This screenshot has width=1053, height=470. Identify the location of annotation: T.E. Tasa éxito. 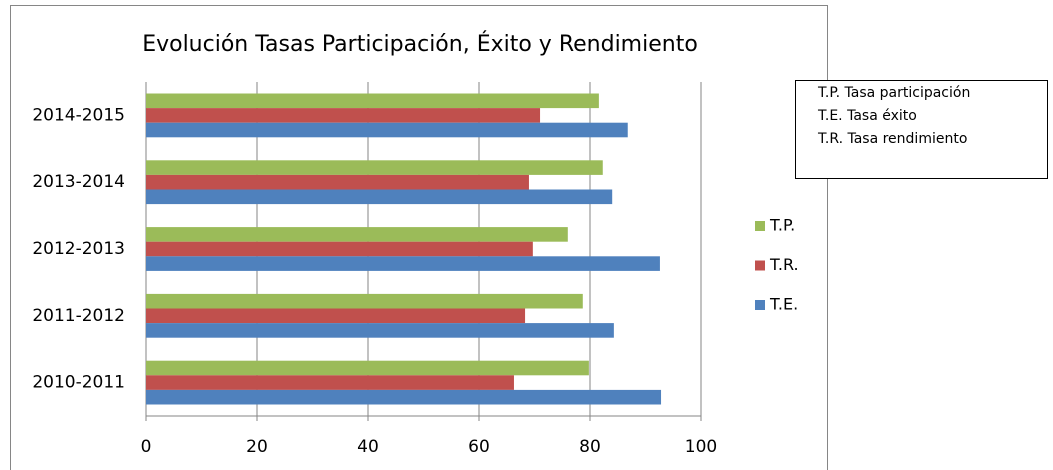
(867, 116).